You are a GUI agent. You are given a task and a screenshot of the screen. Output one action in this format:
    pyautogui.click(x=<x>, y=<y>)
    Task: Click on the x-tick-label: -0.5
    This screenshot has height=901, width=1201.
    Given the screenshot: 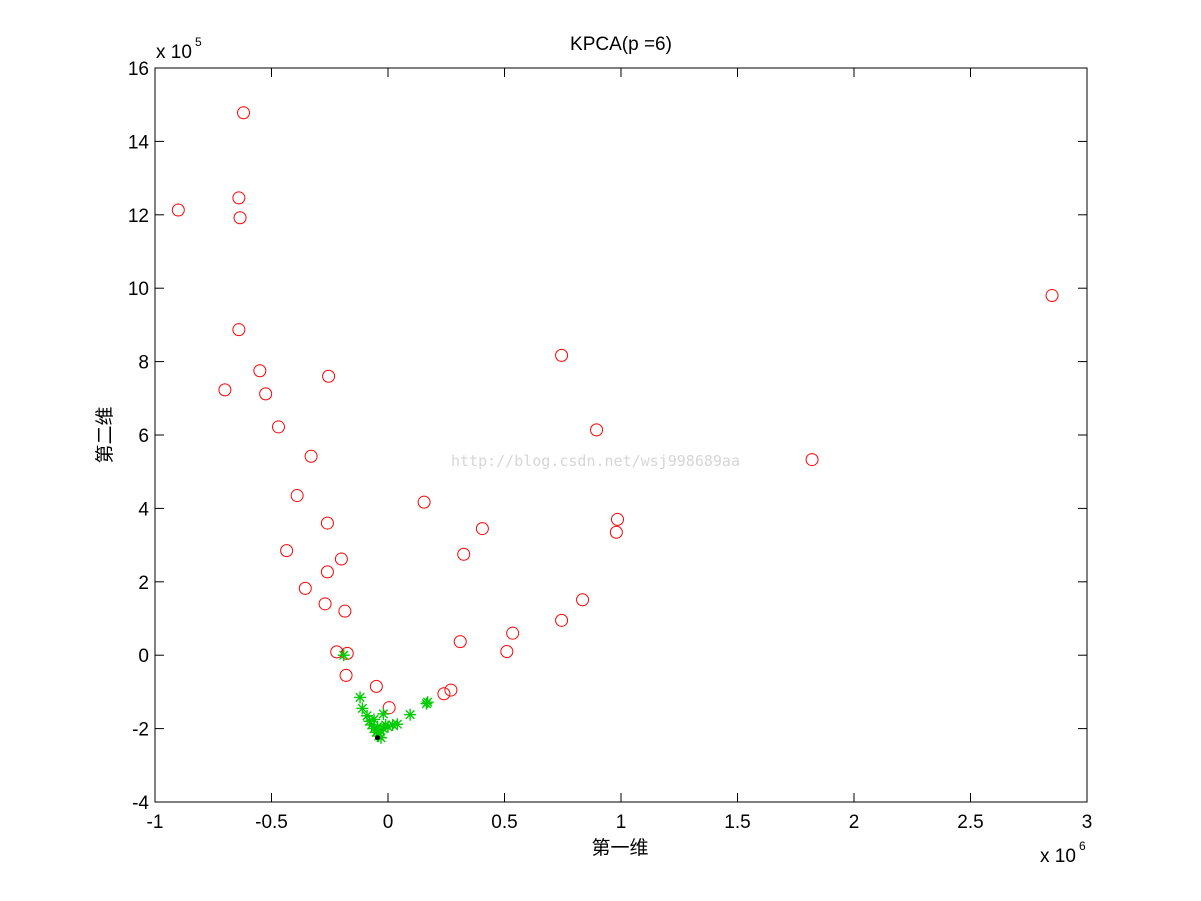 What is the action you would take?
    pyautogui.click(x=271, y=822)
    